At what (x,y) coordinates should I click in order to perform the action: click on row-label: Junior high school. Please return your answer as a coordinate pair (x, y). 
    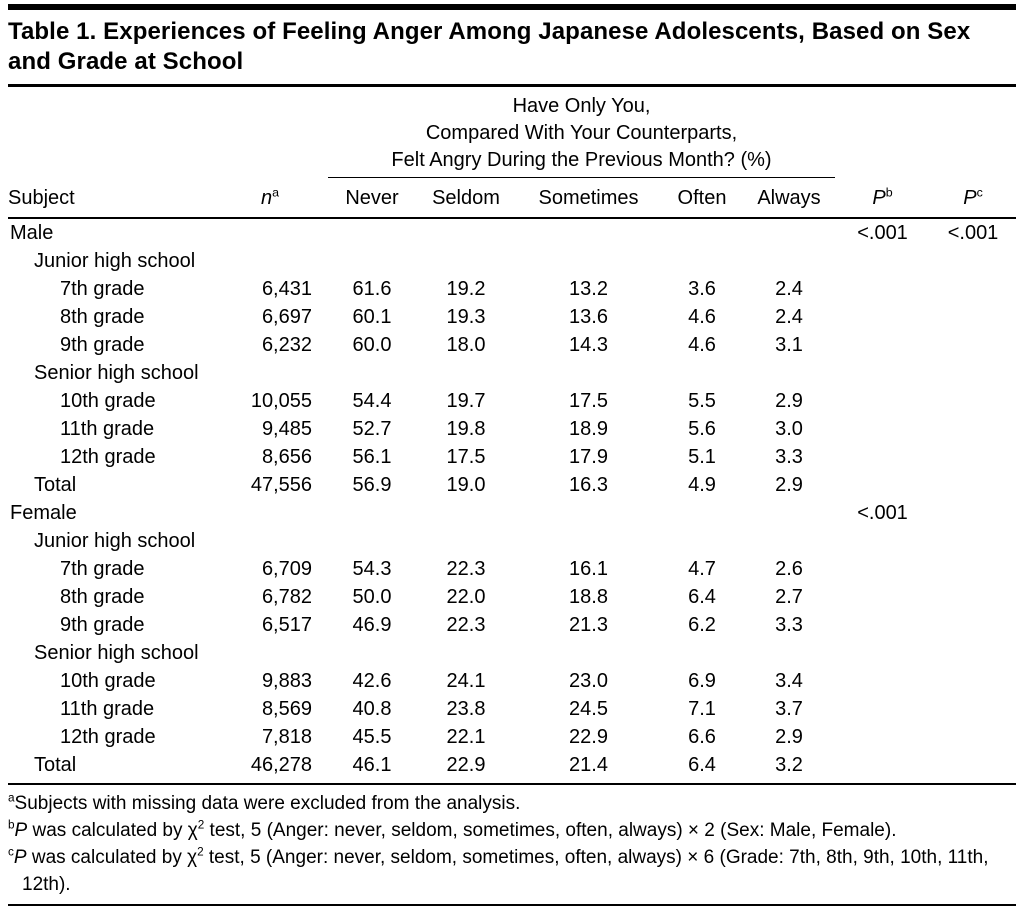
    Looking at the image, I should click on (115, 261).